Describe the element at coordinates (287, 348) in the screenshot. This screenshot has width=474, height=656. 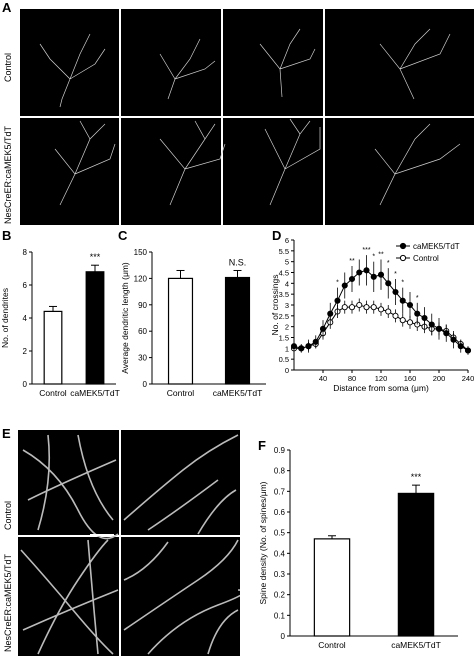
I see `y-tick-label: 1` at that location.